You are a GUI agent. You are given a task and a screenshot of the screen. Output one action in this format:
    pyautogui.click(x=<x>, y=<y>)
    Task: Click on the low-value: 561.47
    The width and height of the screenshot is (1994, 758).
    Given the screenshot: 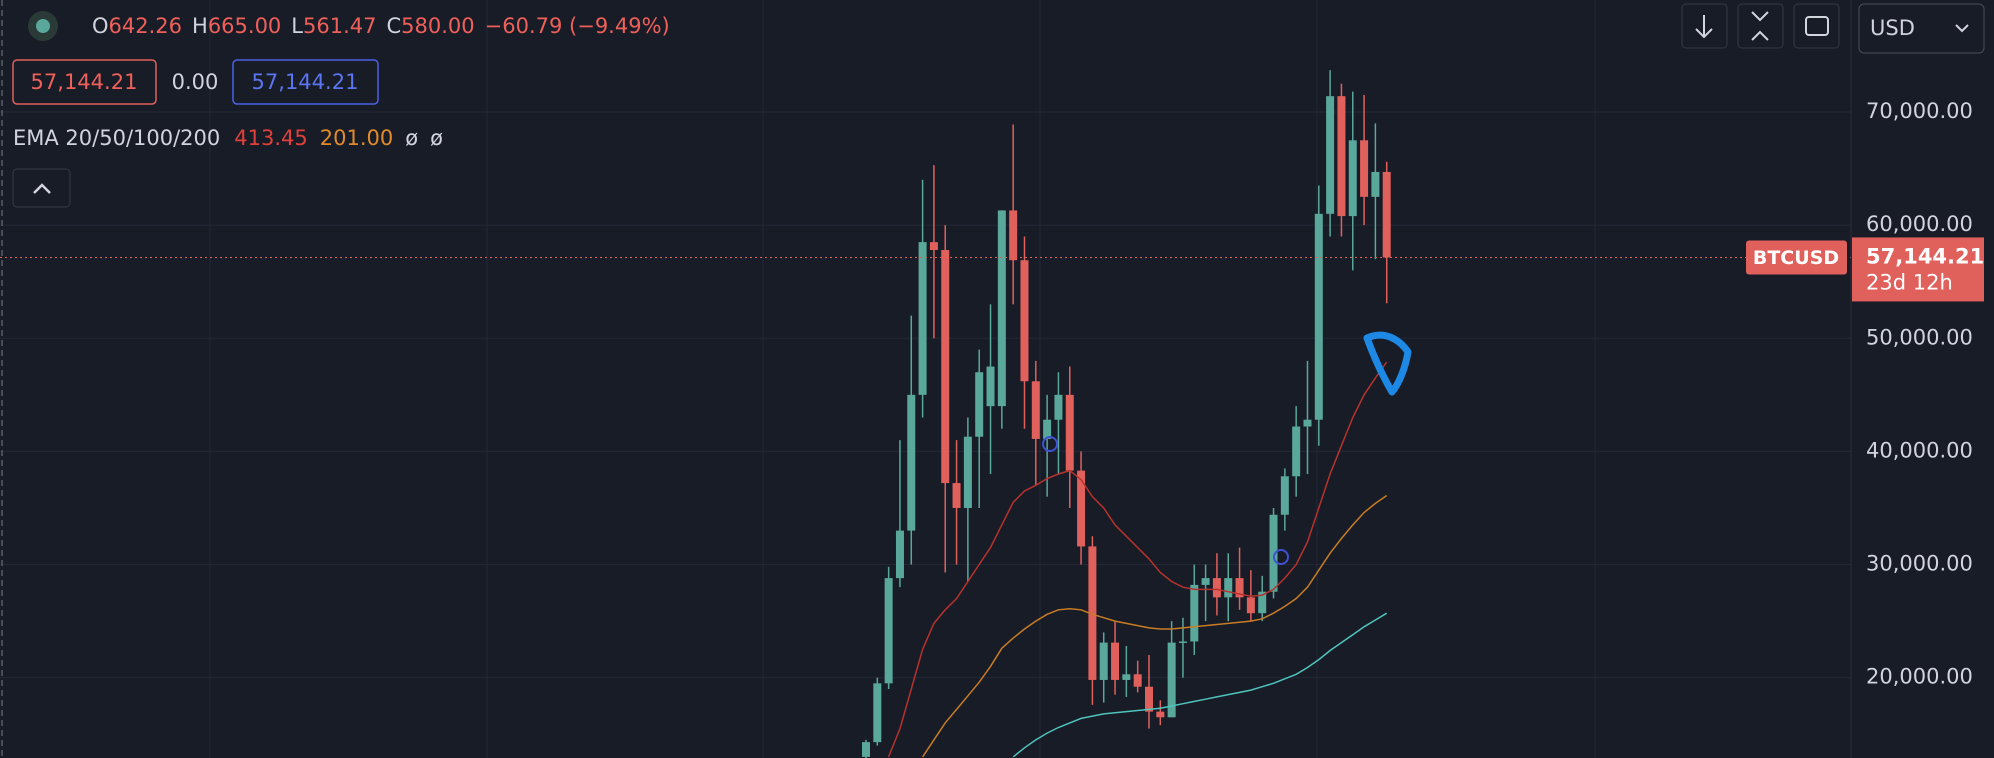 What is the action you would take?
    pyautogui.click(x=339, y=26)
    